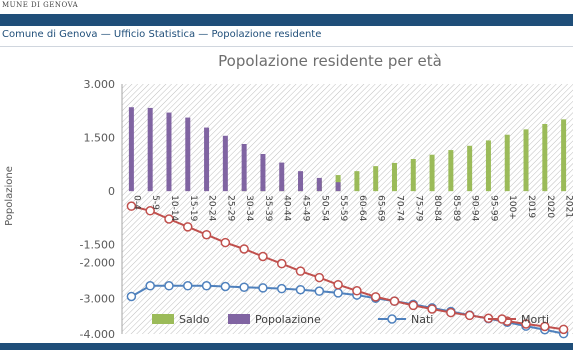  I want to click on y-tick-labels: 3.000 1.500 0 -1.500 -2.000 -3.000 -4.000, so click(97, 209).